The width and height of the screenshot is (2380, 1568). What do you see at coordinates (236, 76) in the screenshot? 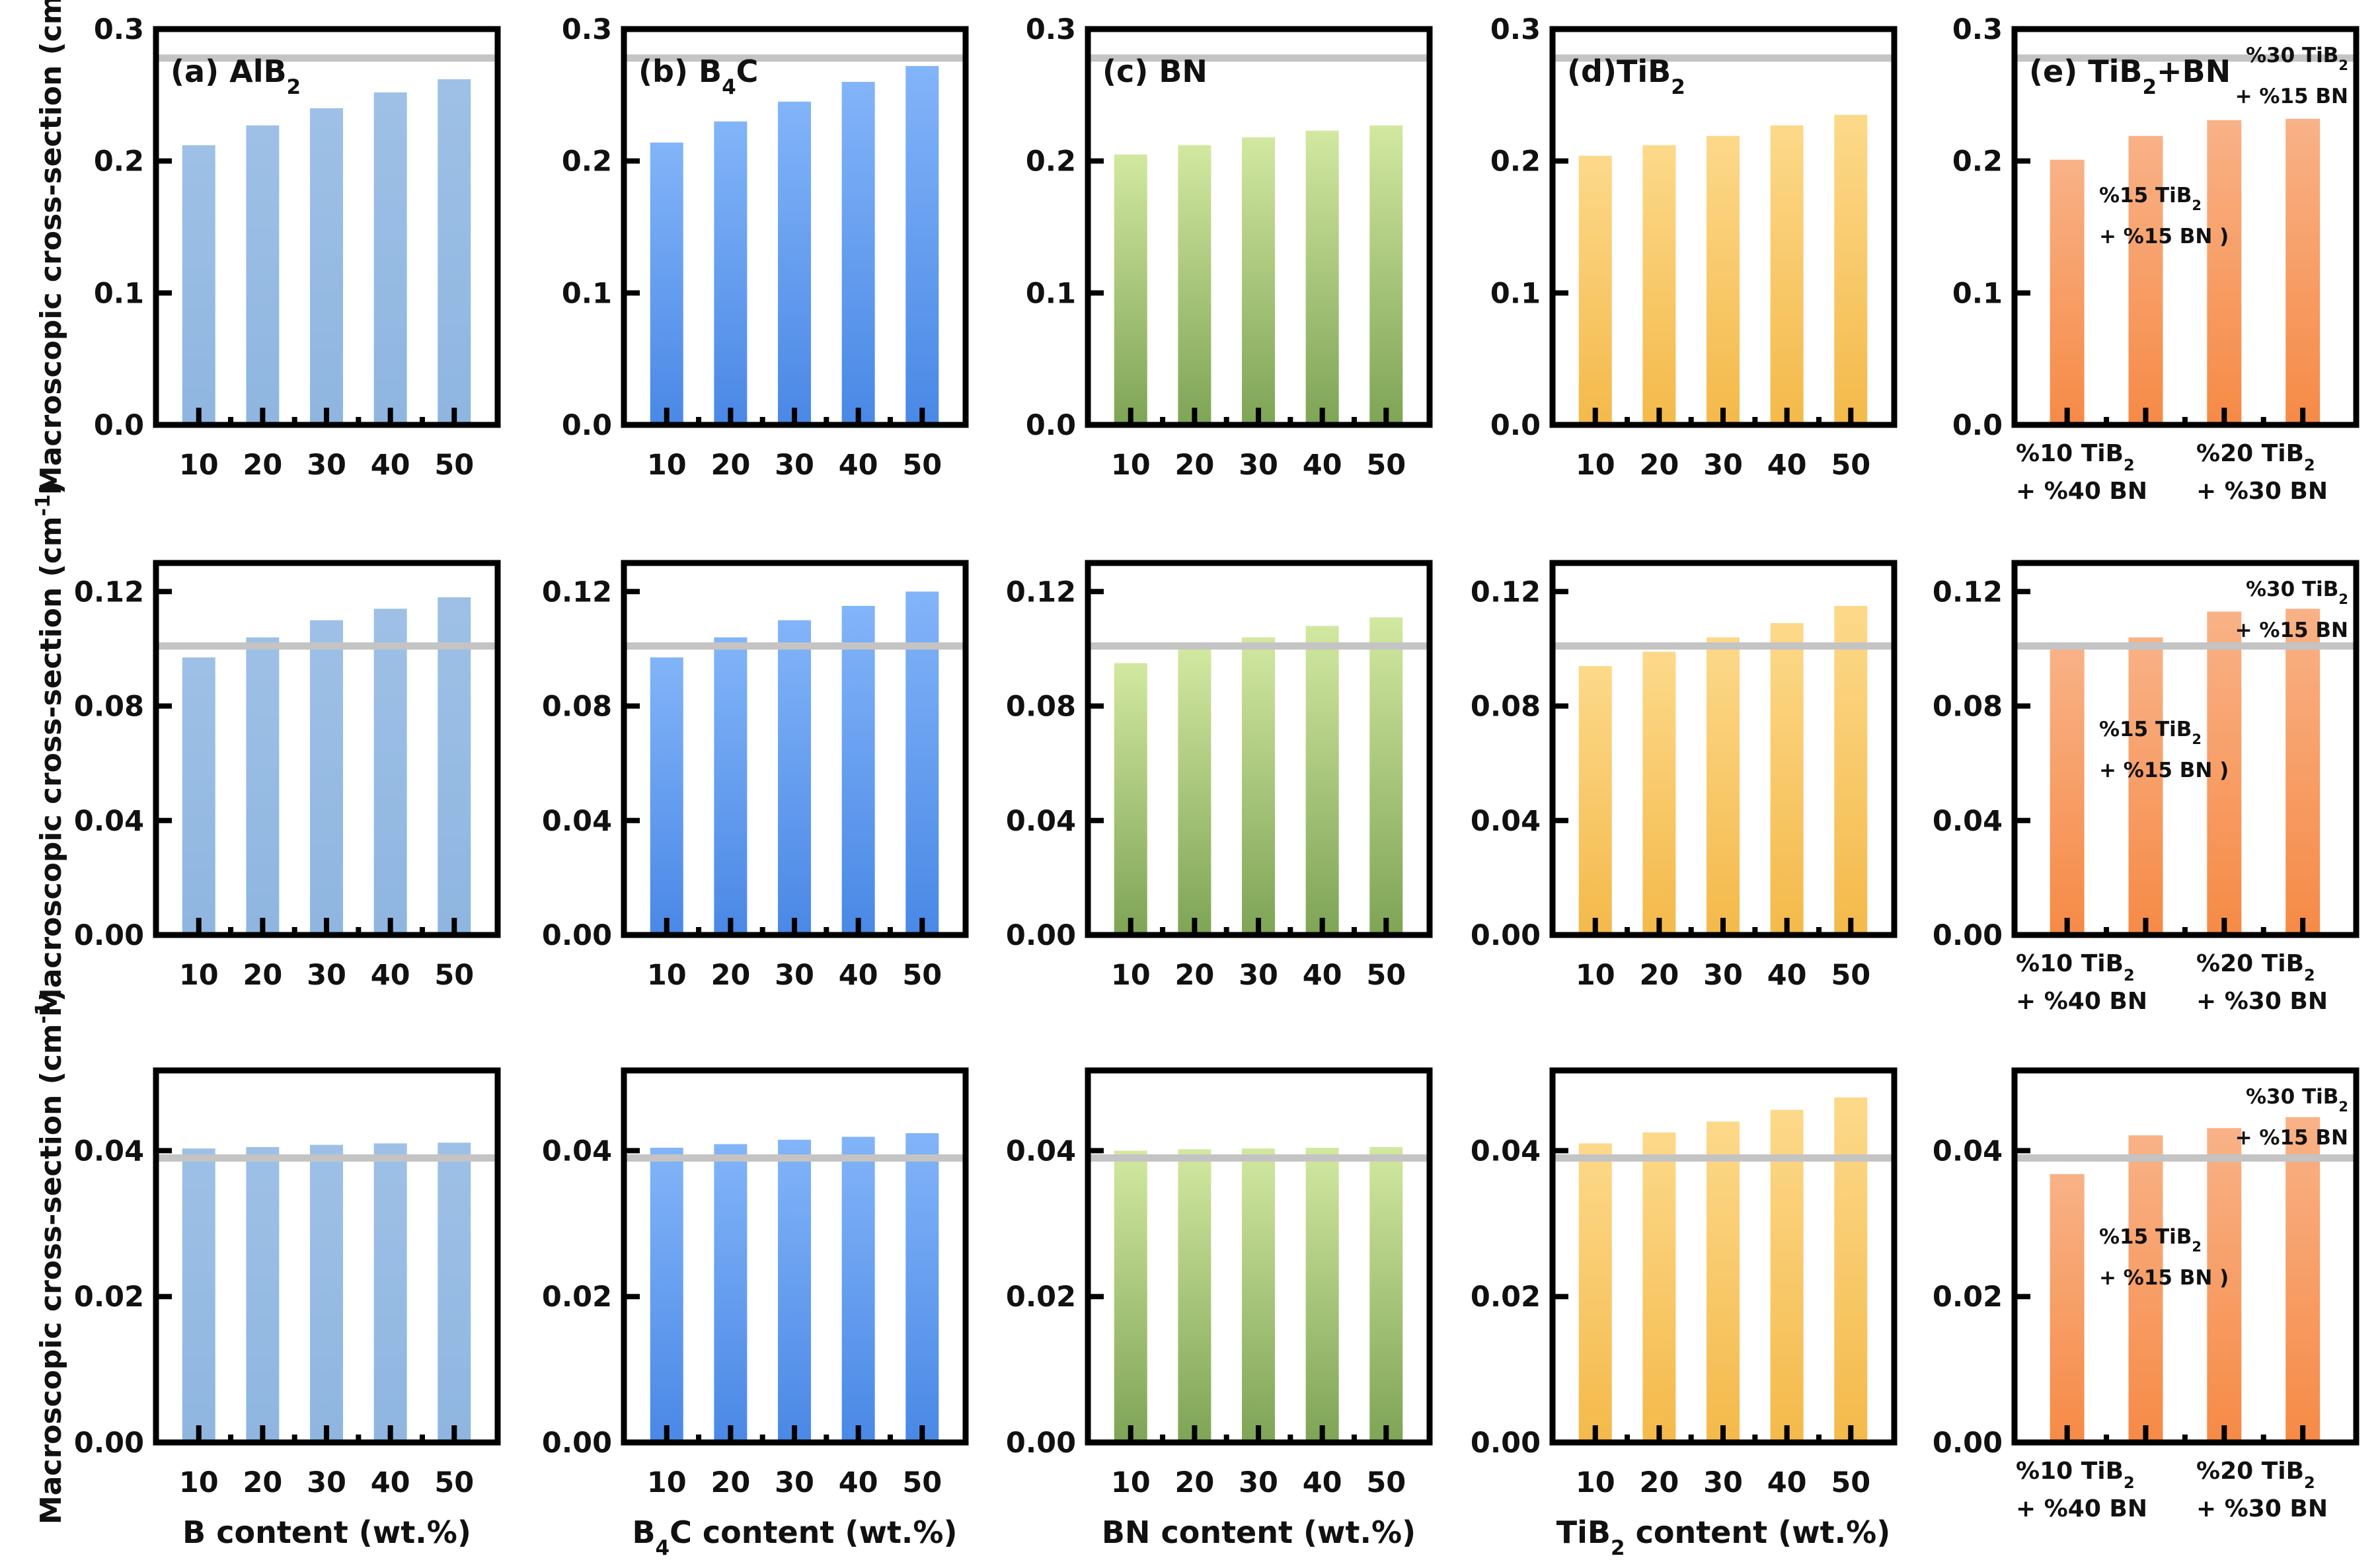
I see `panel-label: (a) AlB2` at bounding box center [236, 76].